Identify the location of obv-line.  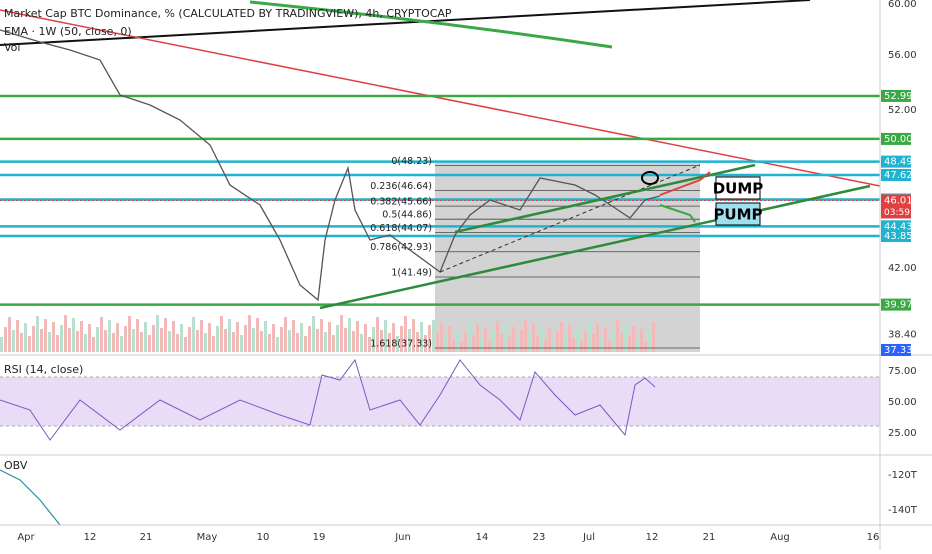
(30, 497).